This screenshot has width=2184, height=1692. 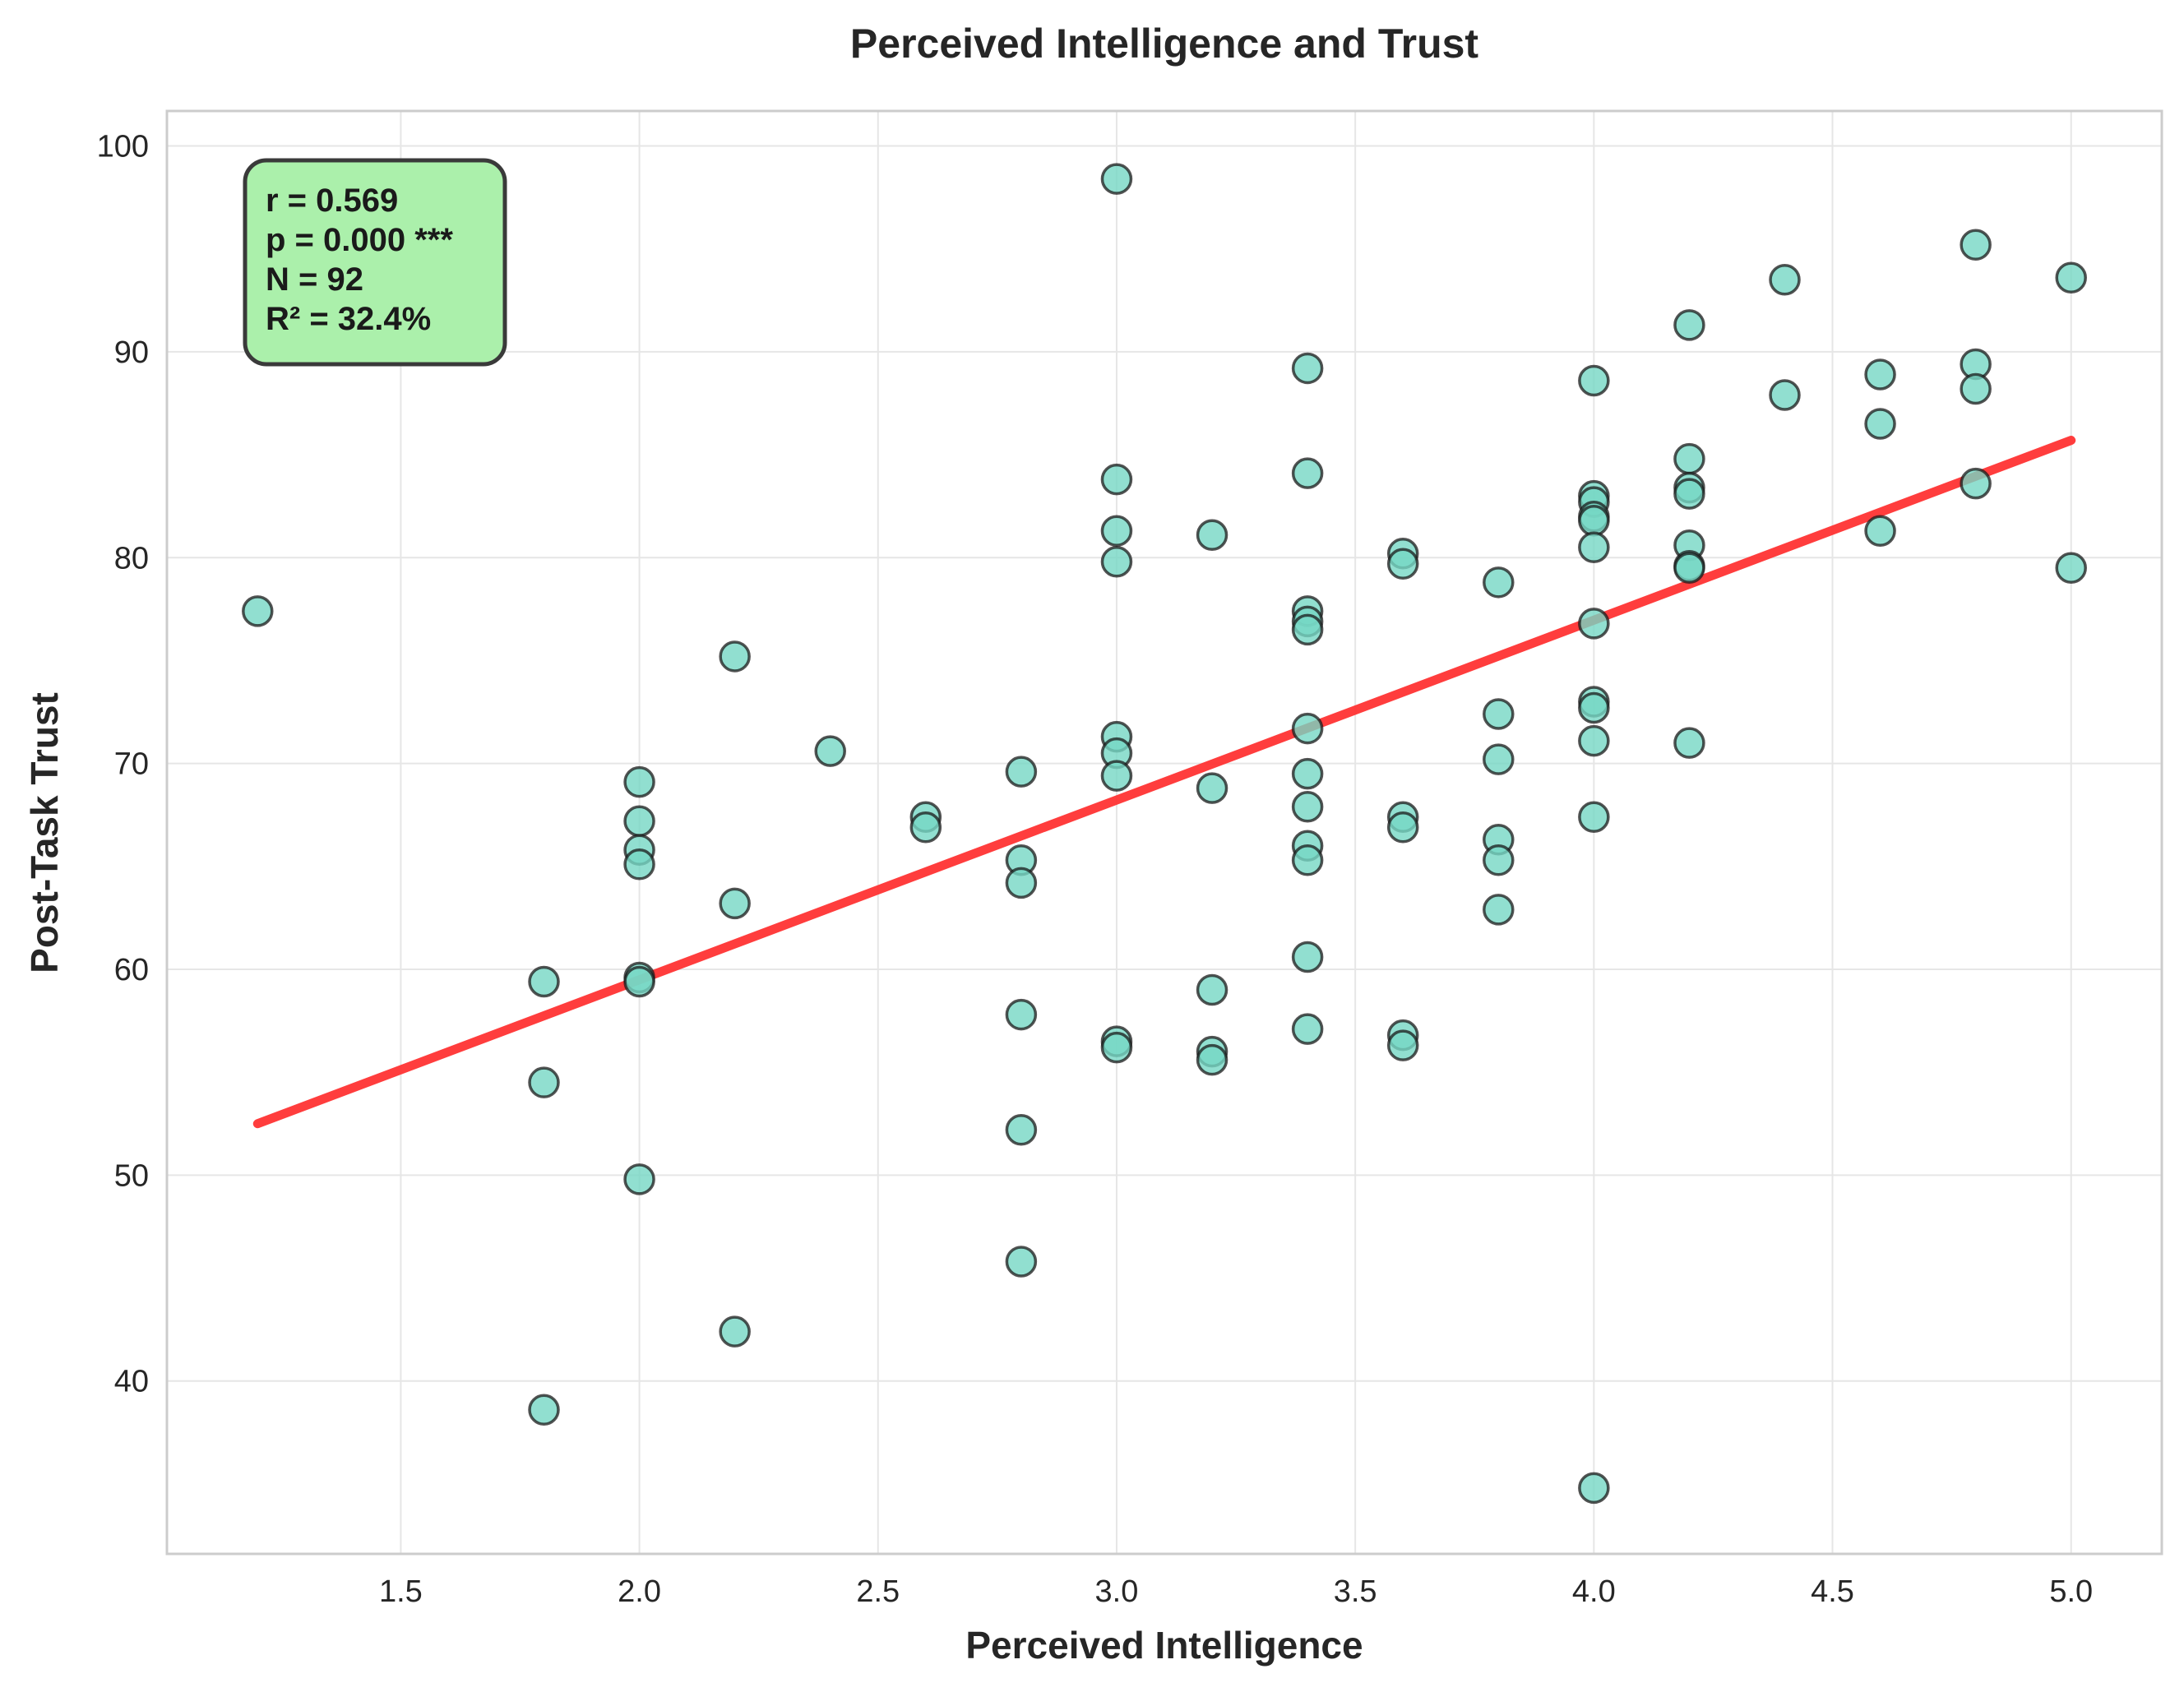 What do you see at coordinates (2071, 1591) in the screenshot?
I see `x-tick-label: 5.0` at bounding box center [2071, 1591].